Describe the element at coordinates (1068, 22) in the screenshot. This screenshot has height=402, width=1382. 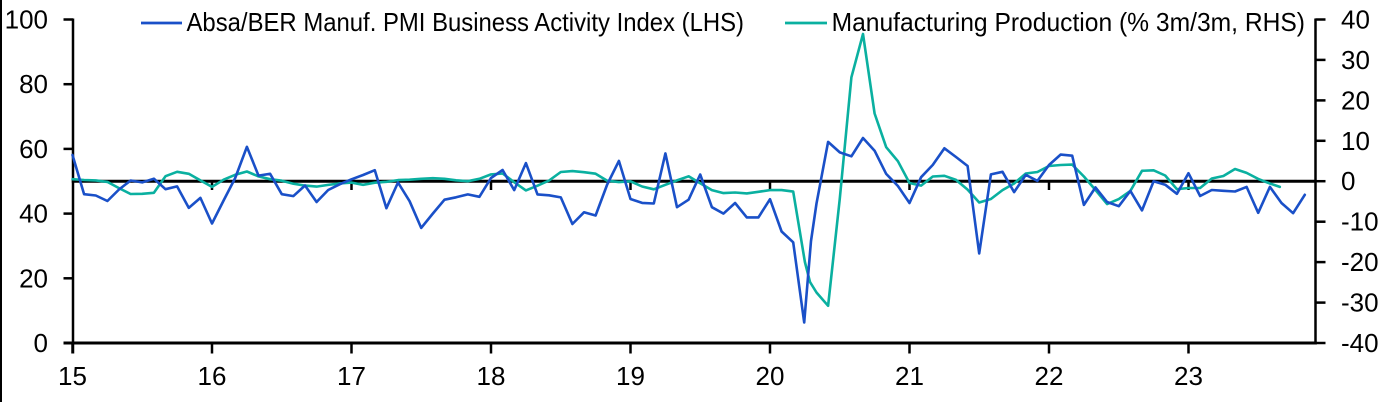
I see `svg-text:Manufacturing Production (% 3m: Manufacturing Production (% 3m/3m, RHS)` at that location.